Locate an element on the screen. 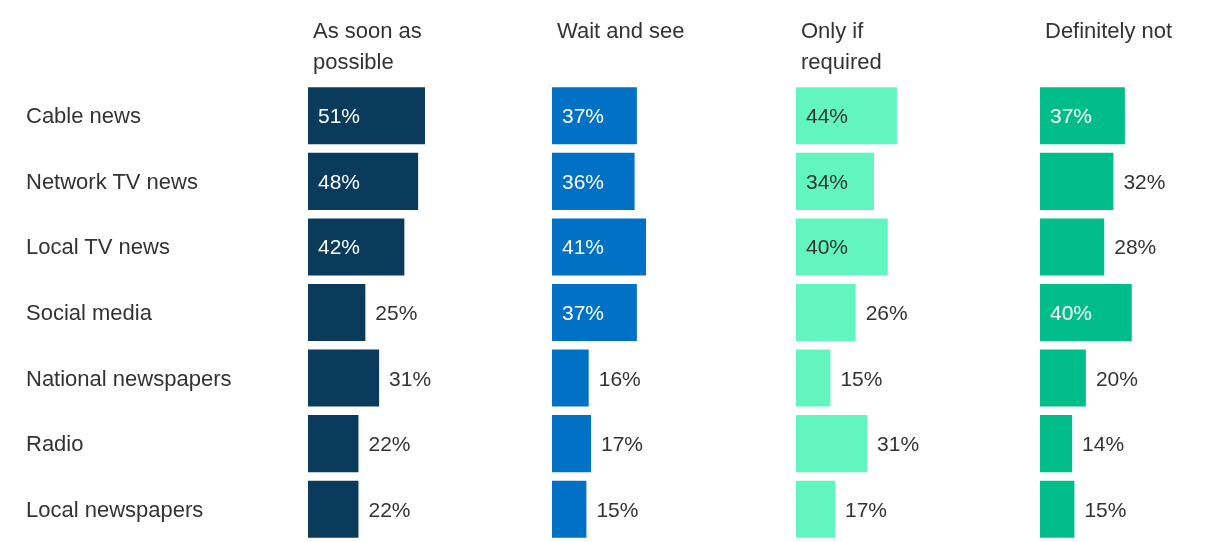 The width and height of the screenshot is (1205, 542). data-label: 32% is located at coordinates (1144, 181).